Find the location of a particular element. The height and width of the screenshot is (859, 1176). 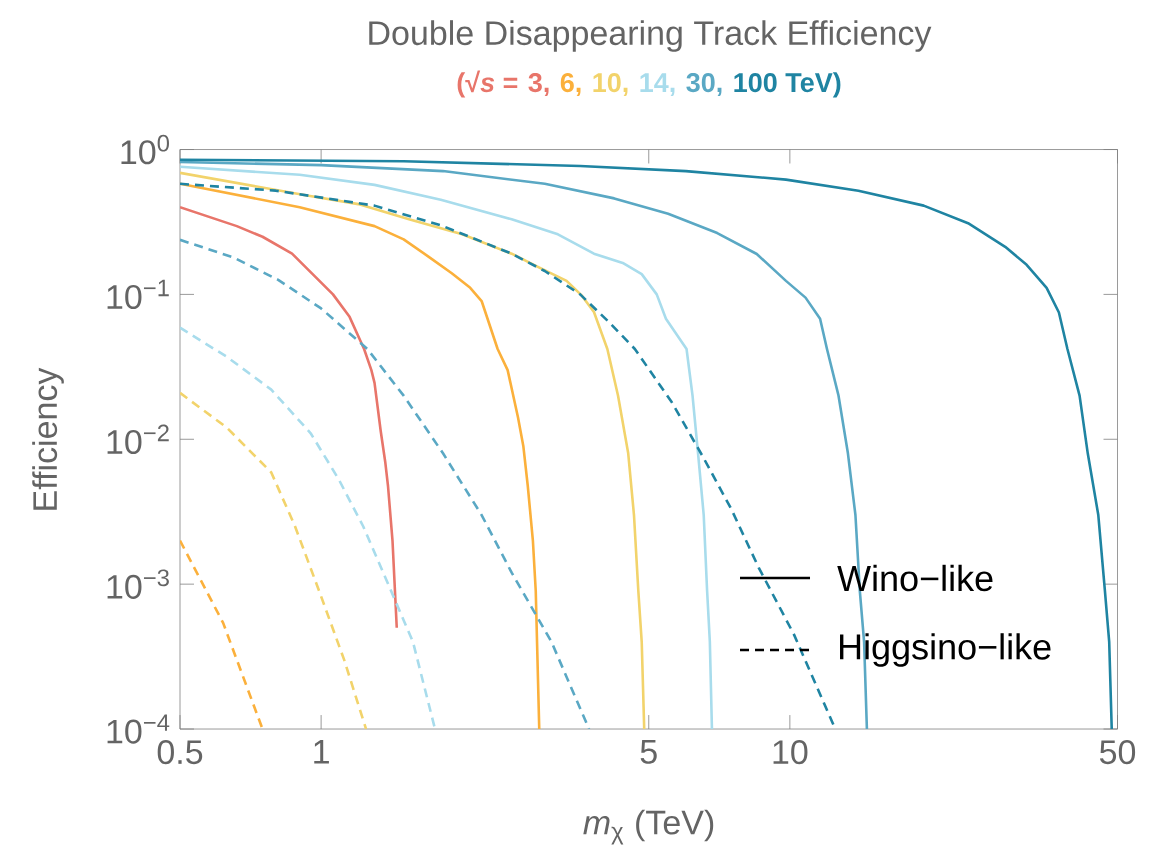

x-tick-label: 1 is located at coordinates (321, 752).